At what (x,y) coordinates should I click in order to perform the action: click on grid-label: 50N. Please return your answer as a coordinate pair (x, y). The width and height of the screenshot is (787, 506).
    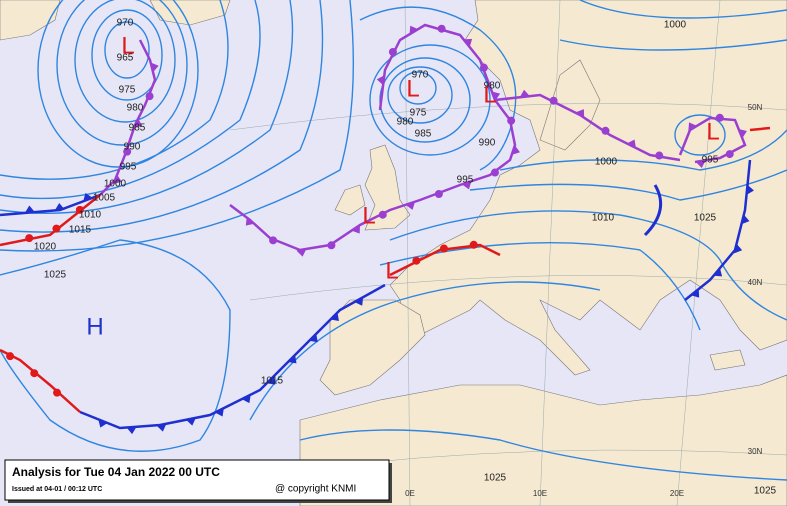
    Looking at the image, I should click on (755, 107).